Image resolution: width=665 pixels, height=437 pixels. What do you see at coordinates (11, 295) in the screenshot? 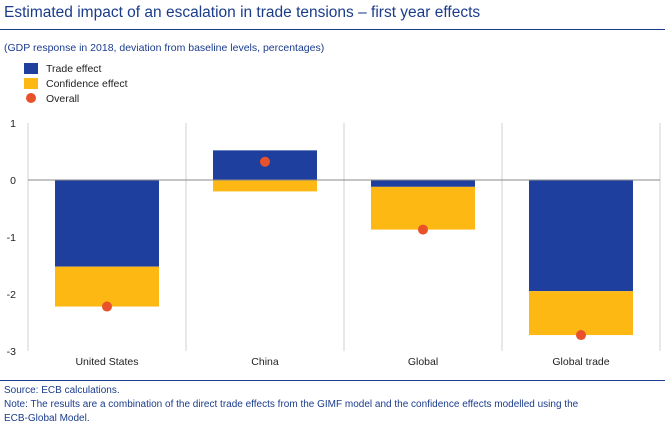
I see `y-tick-label: -2` at bounding box center [11, 295].